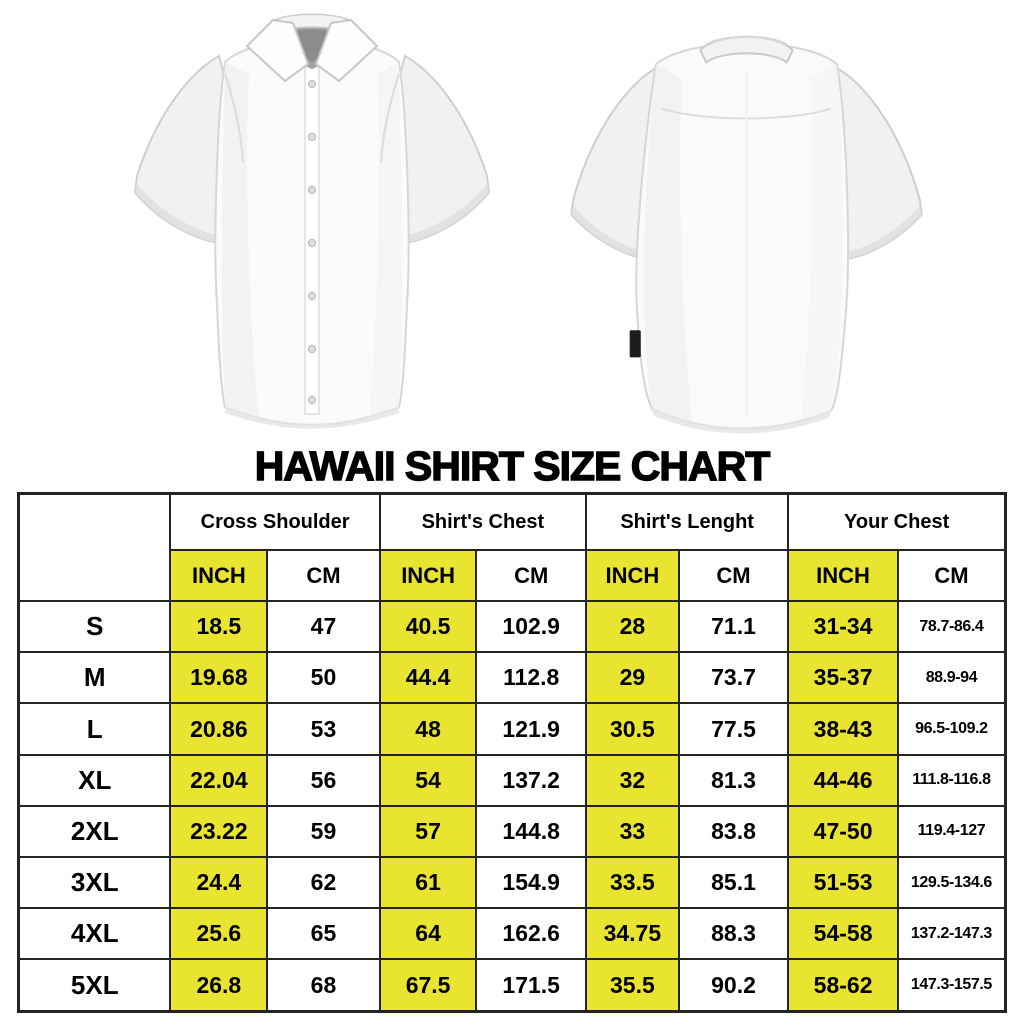  Describe the element at coordinates (951, 626) in the screenshot. I see `cm-value-cell: 78.7-86.4` at that location.